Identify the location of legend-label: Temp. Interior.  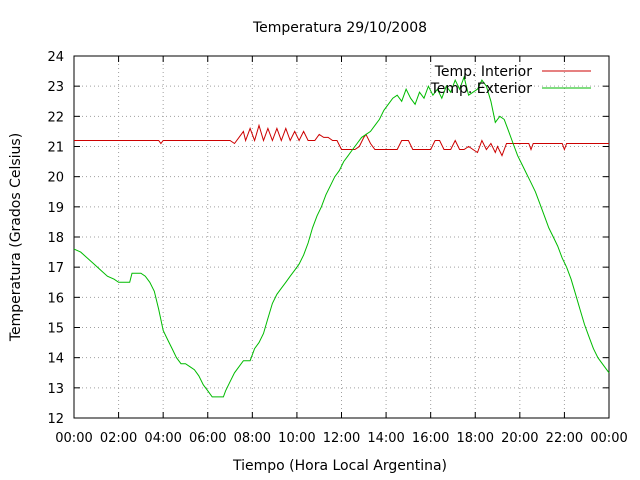
(483, 72).